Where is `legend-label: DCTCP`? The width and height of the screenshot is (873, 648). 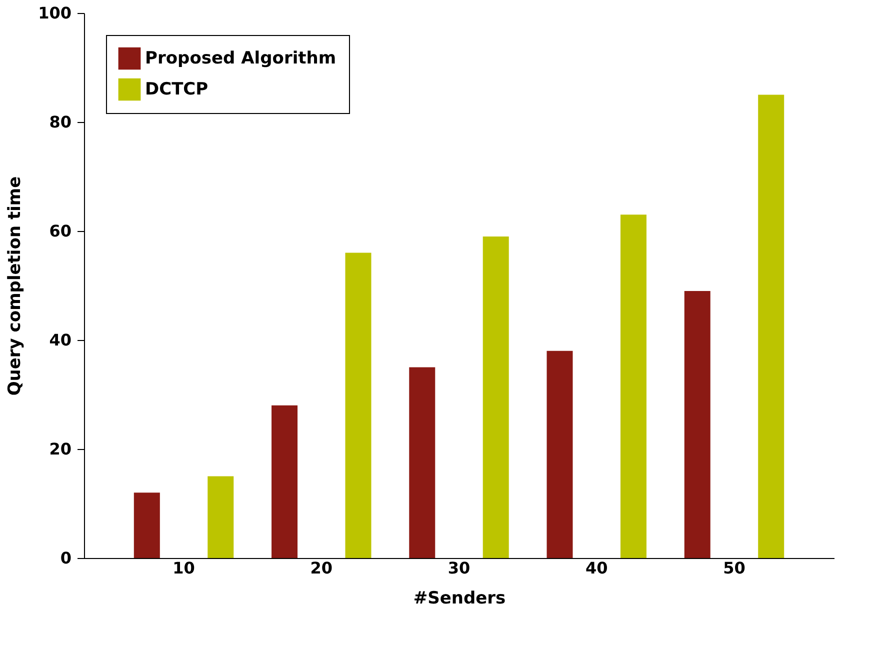
legend-label: DCTCP is located at coordinates (176, 90).